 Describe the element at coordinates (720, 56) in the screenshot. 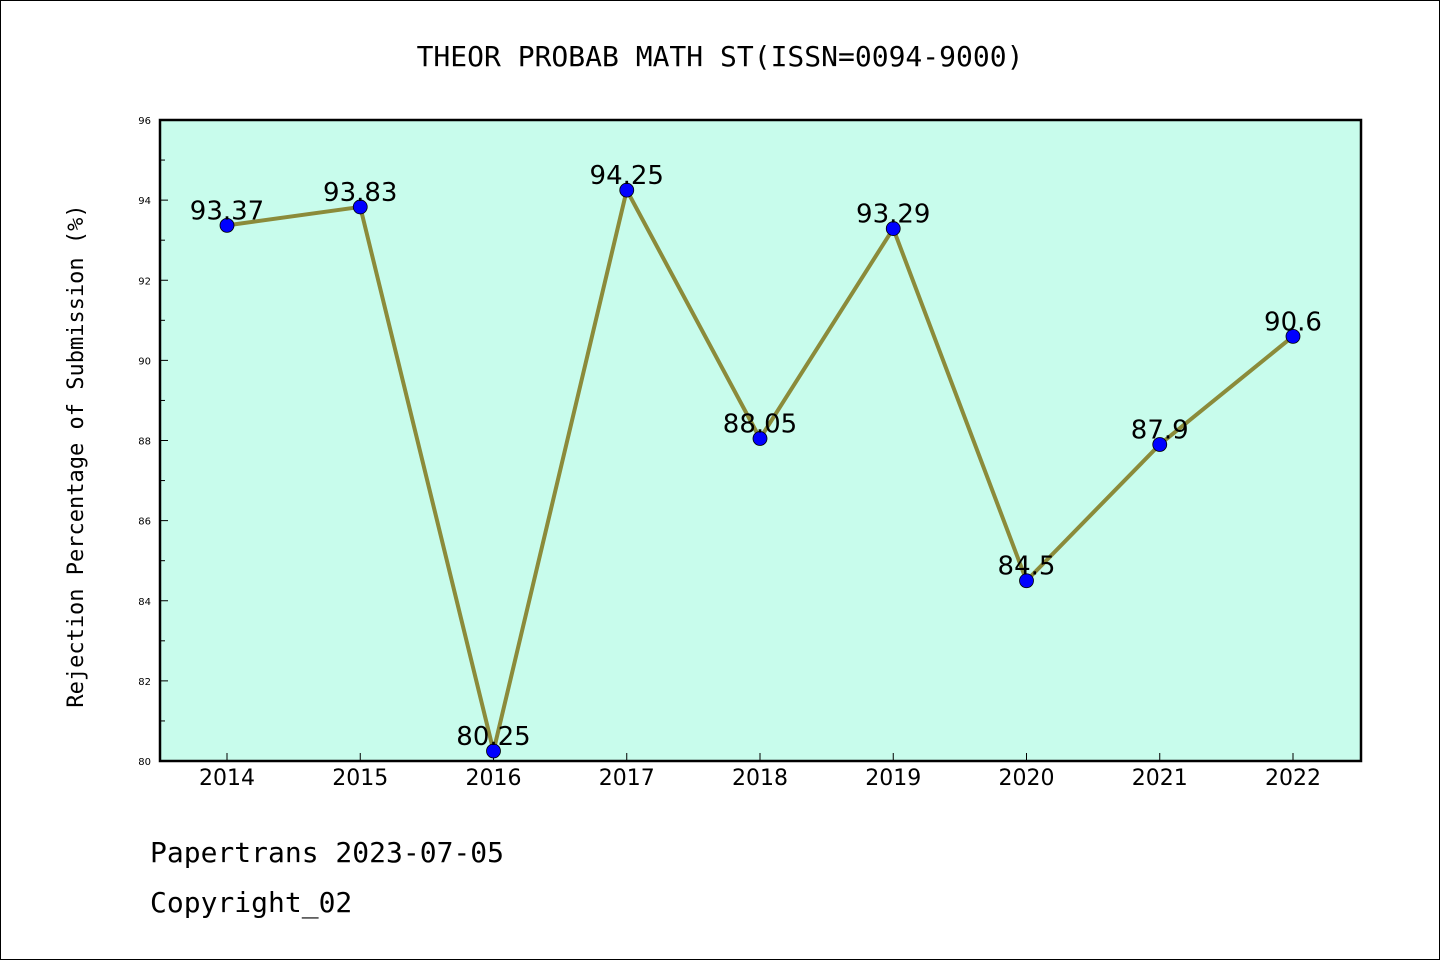

I see `chart-title: THEOR PROBAB MATH ST(ISSN=0094-9000)` at that location.